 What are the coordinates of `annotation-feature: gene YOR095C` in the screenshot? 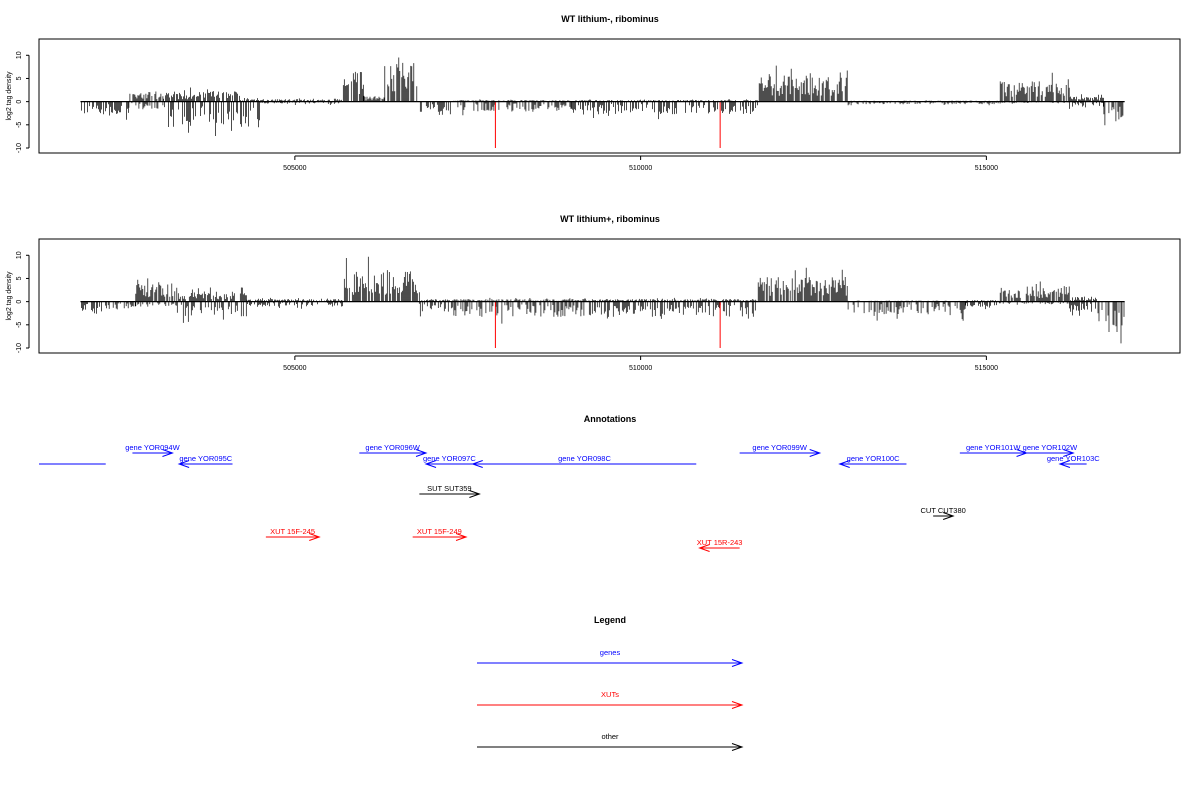 It's located at (205, 461).